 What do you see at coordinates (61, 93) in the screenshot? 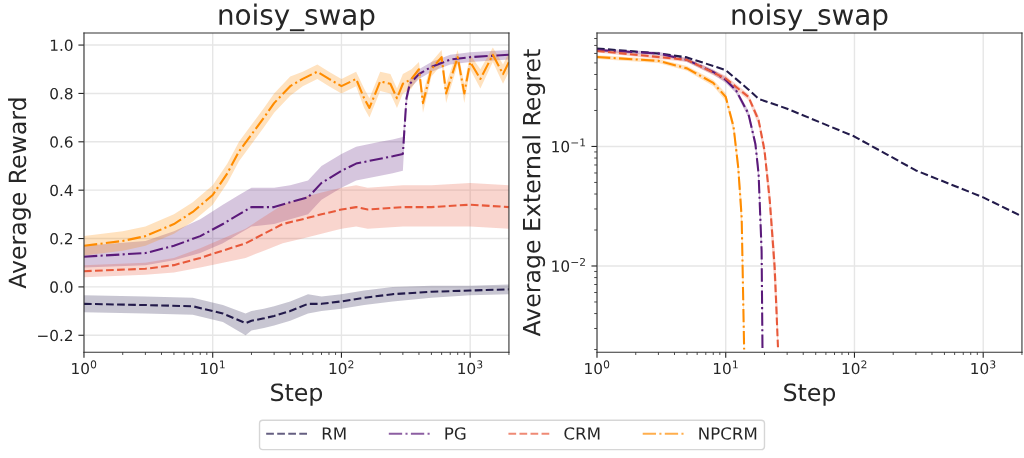
I see `y-tick-label: 0.8` at bounding box center [61, 93].